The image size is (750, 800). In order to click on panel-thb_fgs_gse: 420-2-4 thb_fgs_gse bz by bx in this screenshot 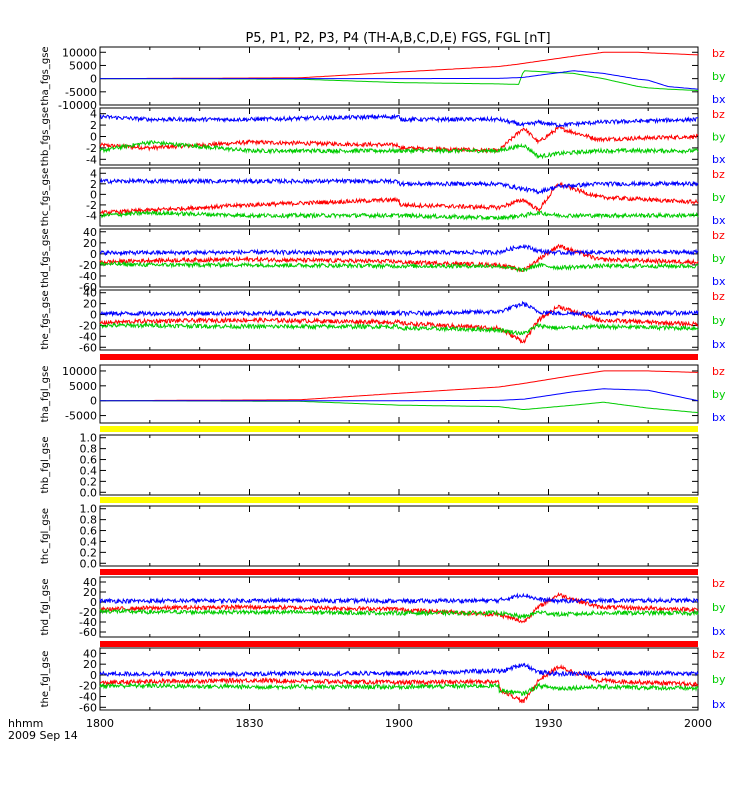, I will do `click(383, 137)`.